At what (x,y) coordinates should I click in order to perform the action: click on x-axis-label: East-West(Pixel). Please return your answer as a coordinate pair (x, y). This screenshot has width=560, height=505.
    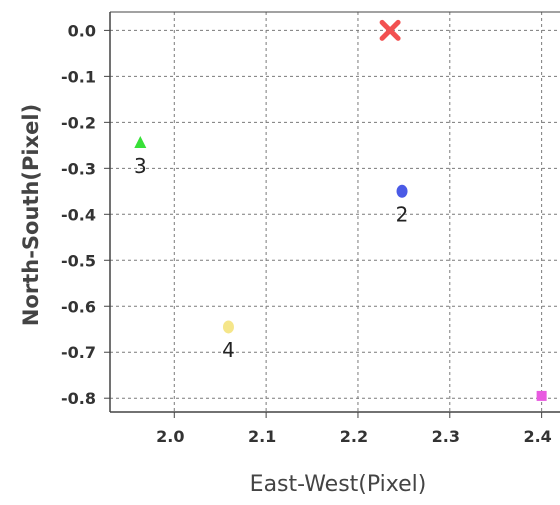
    Looking at the image, I should click on (338, 484).